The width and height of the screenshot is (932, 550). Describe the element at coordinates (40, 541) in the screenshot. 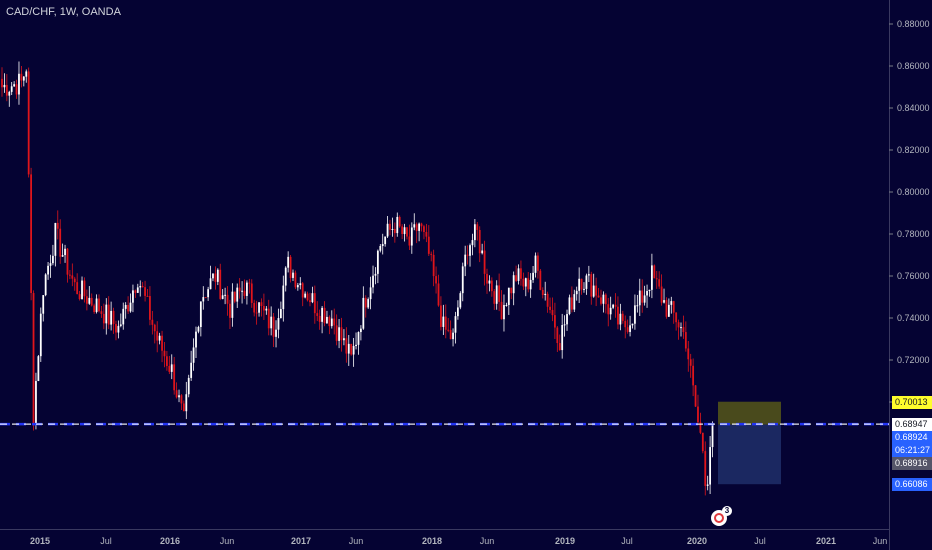

I see `x-tick-label: 2015` at that location.